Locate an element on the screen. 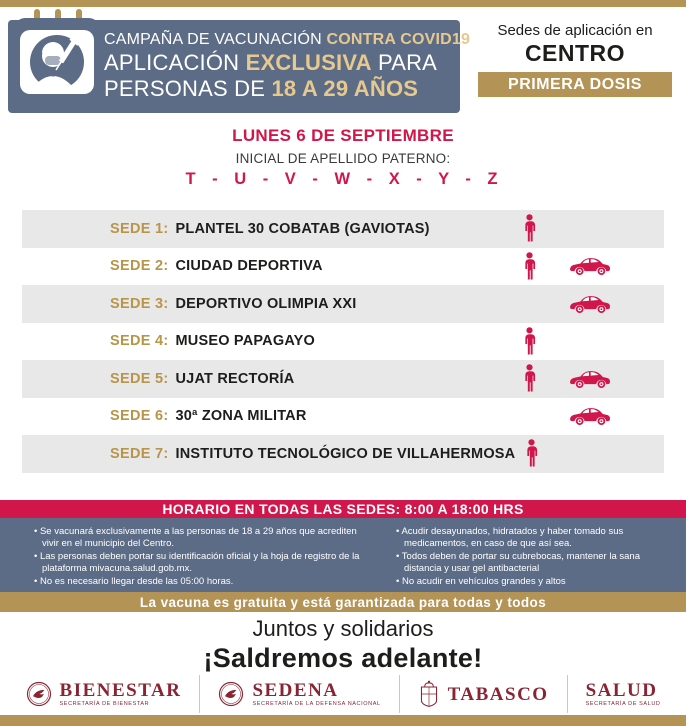 The height and width of the screenshot is (726, 686). logo-text: TABASCO is located at coordinates (498, 694).